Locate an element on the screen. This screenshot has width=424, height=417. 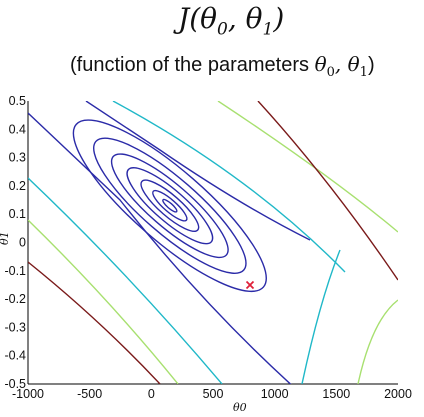
y-tick-label: 0 is located at coordinates (22, 243).